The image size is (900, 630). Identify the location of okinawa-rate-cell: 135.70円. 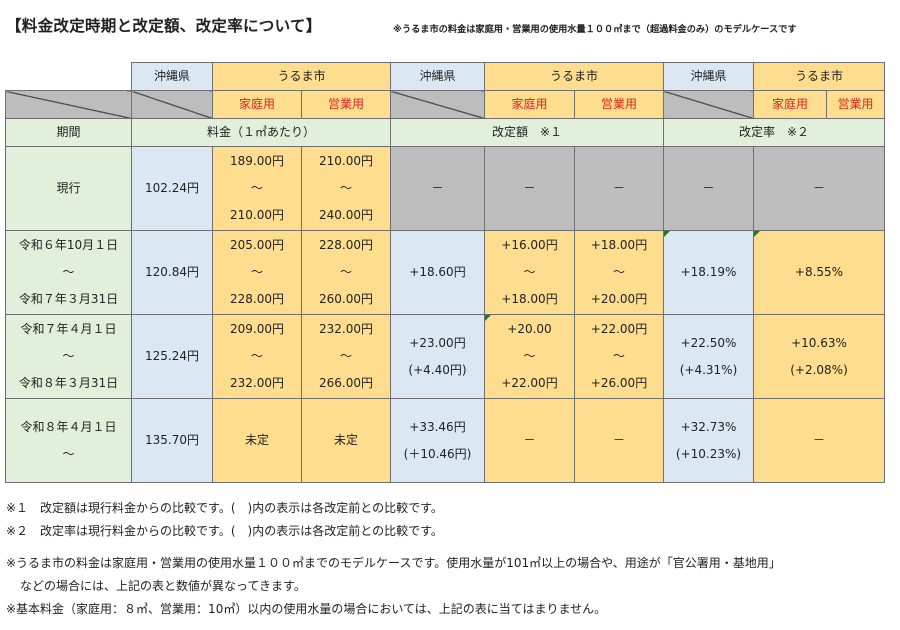
(172, 440).